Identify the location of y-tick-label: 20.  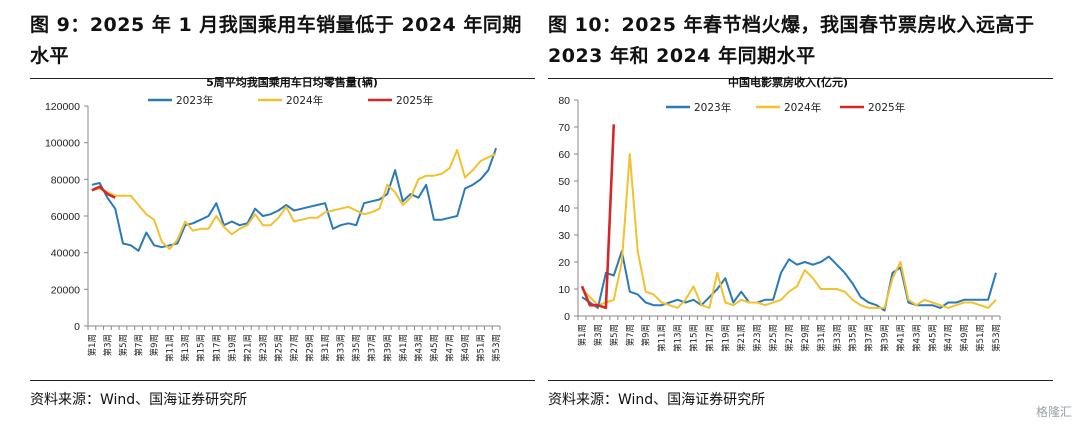
(564, 263).